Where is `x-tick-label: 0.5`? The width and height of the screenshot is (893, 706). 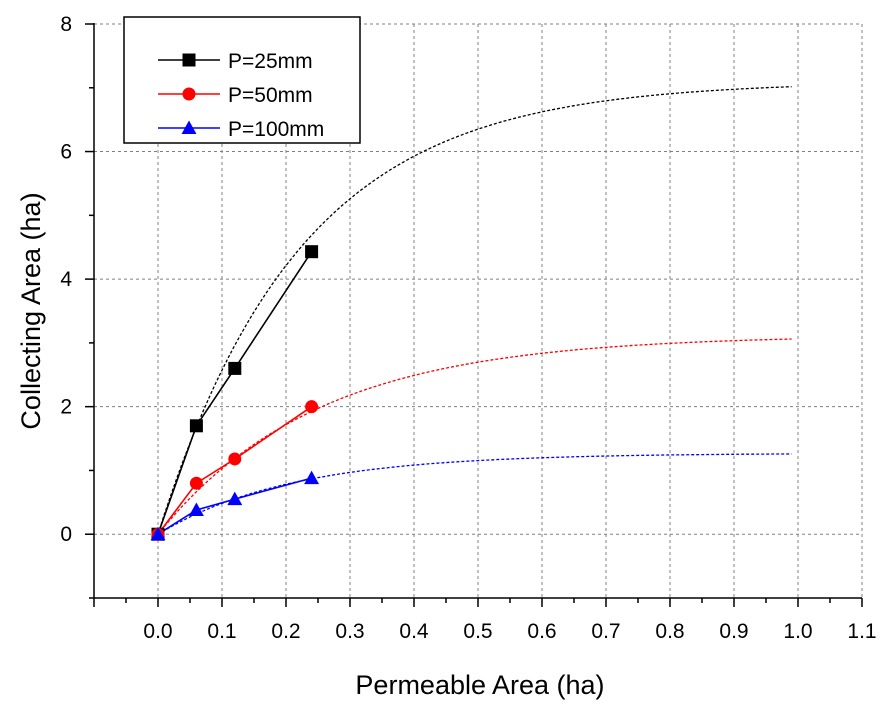 x-tick-label: 0.5 is located at coordinates (477, 631).